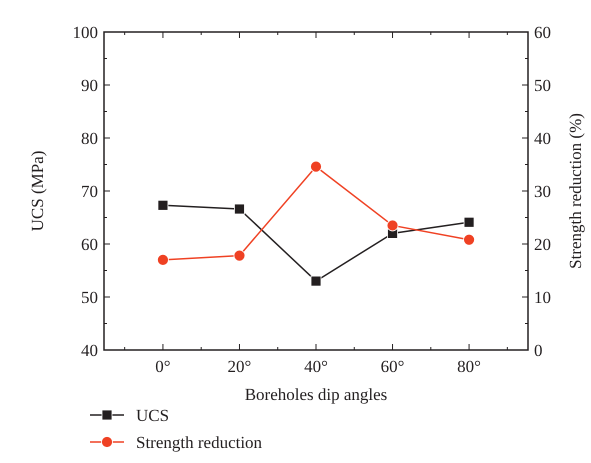 This screenshot has height=463, width=591. I want to click on y2-tick-label: 10, so click(542, 297).